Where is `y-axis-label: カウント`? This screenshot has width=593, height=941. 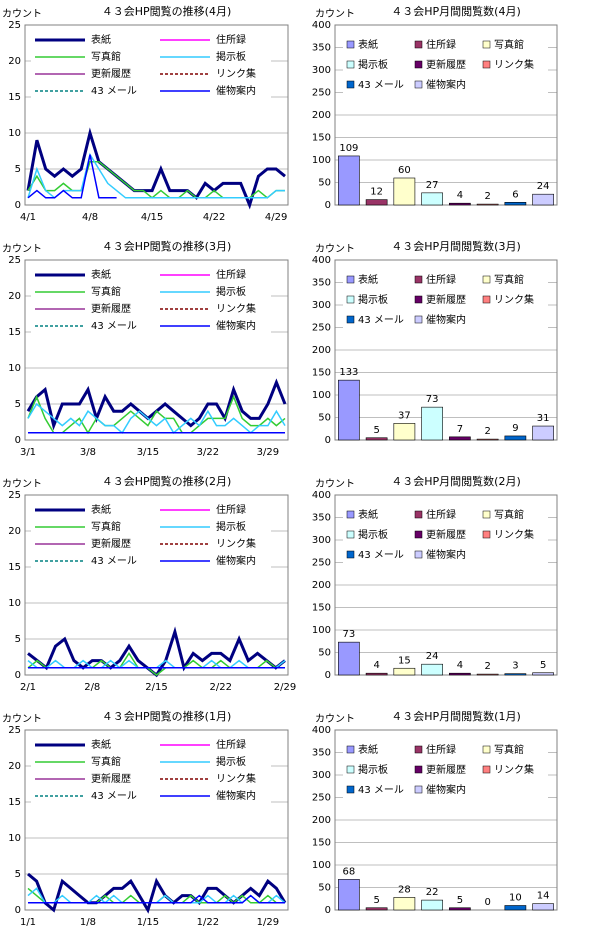 y-axis-label: カウント is located at coordinates (335, 249).